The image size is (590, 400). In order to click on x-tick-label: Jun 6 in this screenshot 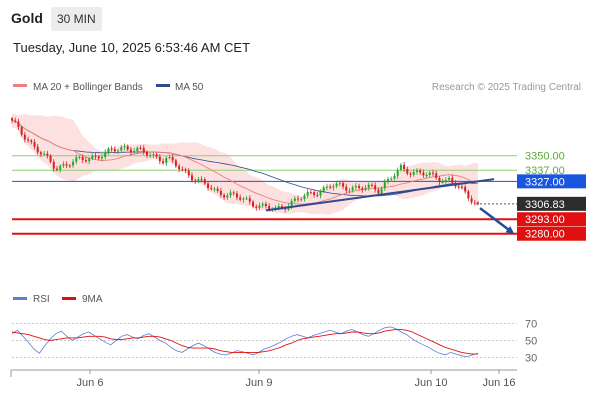, I will do `click(90, 383)`.